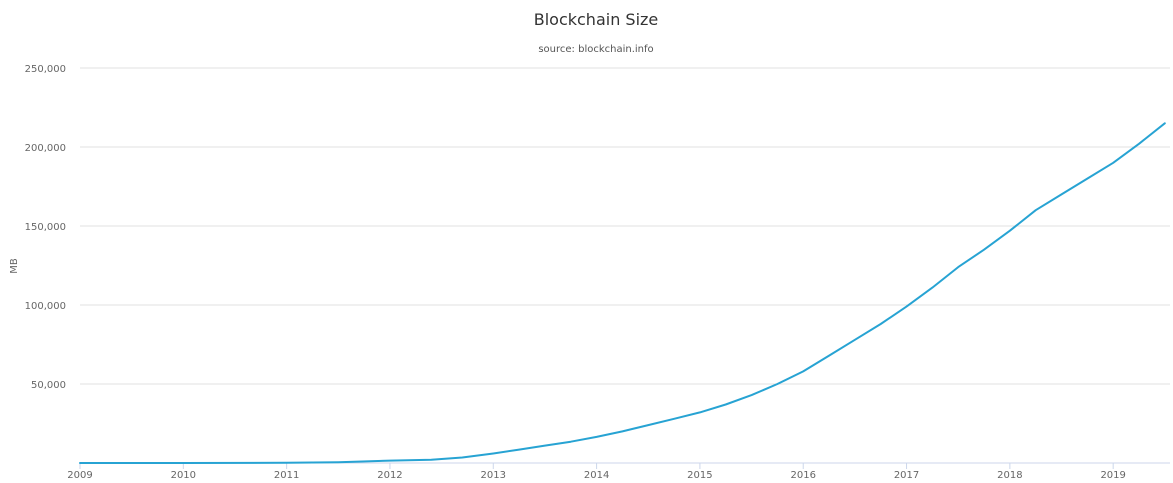 Image resolution: width=1173 pixels, height=483 pixels. Describe the element at coordinates (45, 69) in the screenshot. I see `y-tick-label: 250,000` at that location.